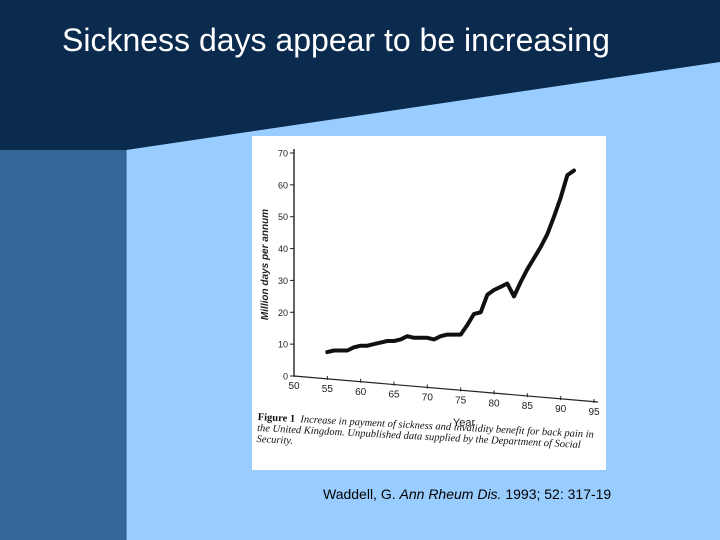 Image resolution: width=720 pixels, height=540 pixels. What do you see at coordinates (461, 400) in the screenshot?
I see `x-tick-label: 75` at bounding box center [461, 400].